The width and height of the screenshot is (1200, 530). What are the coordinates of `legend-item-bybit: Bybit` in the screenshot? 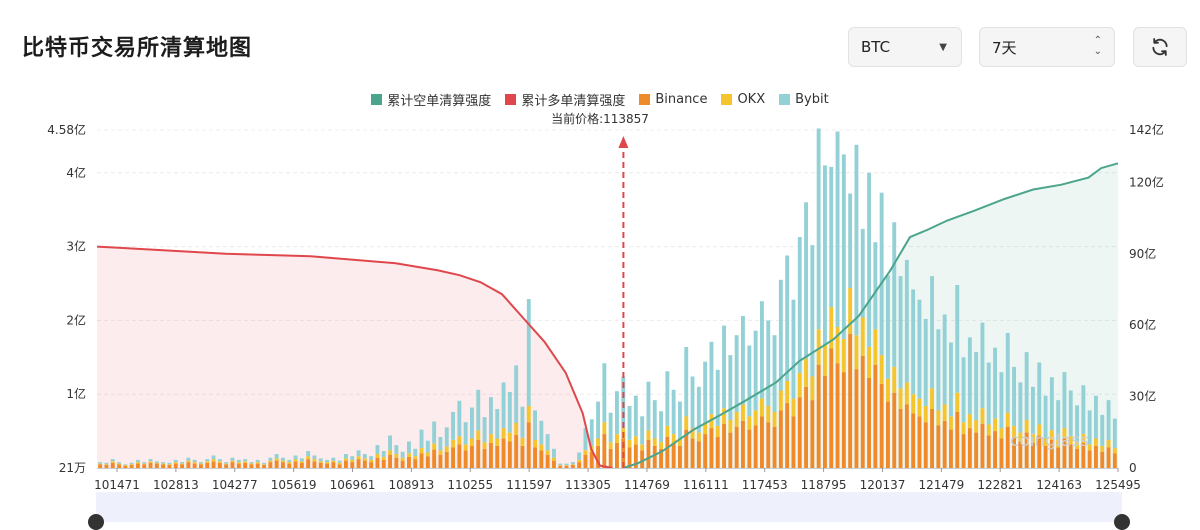 It's located at (804, 99).